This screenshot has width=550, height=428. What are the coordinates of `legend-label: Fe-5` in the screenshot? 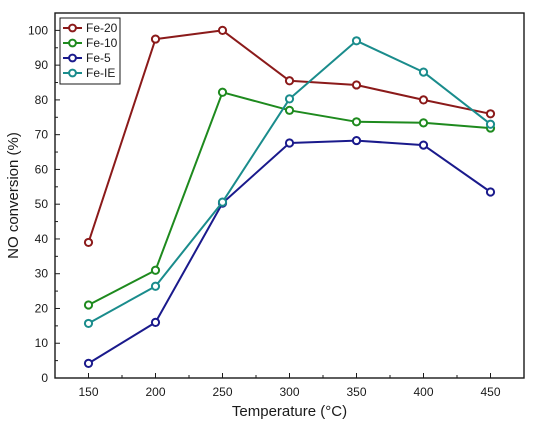 It's located at (98, 58).